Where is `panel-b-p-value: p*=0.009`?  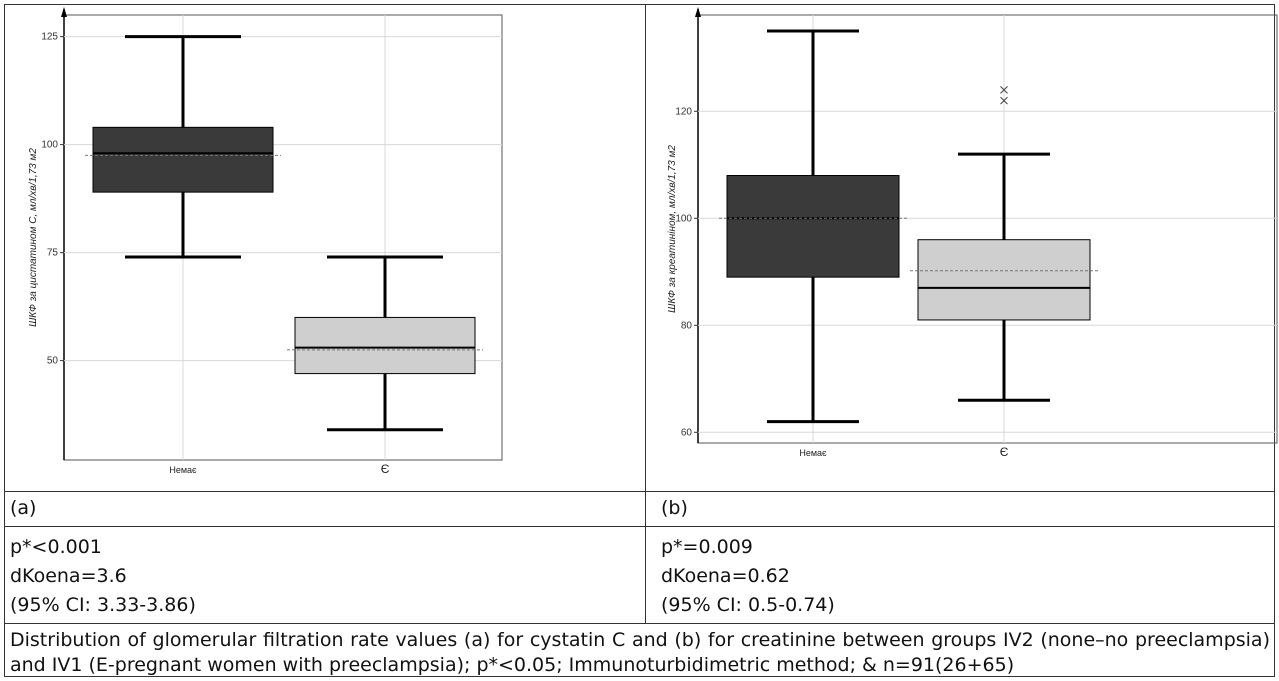
panel-b-p-value: p*=0.009 is located at coordinates (707, 547).